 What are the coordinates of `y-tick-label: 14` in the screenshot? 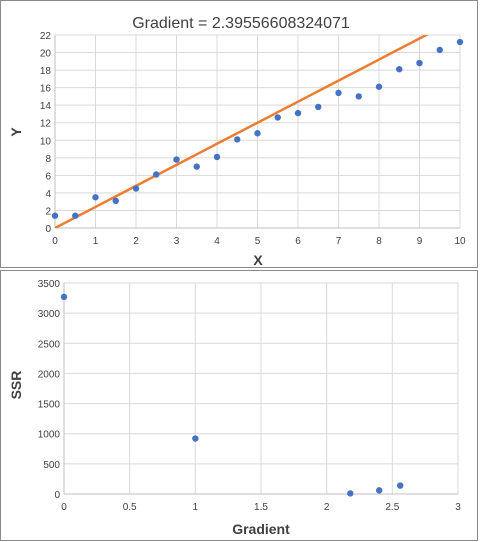 It's located at (46, 106).